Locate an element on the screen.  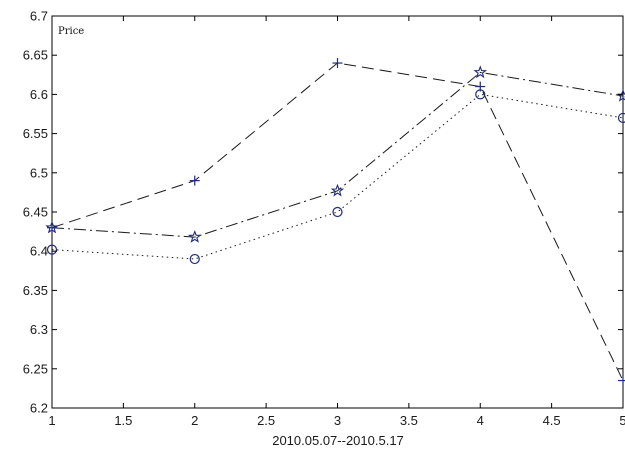
y-tick-label: 6.45 is located at coordinates (35, 212).